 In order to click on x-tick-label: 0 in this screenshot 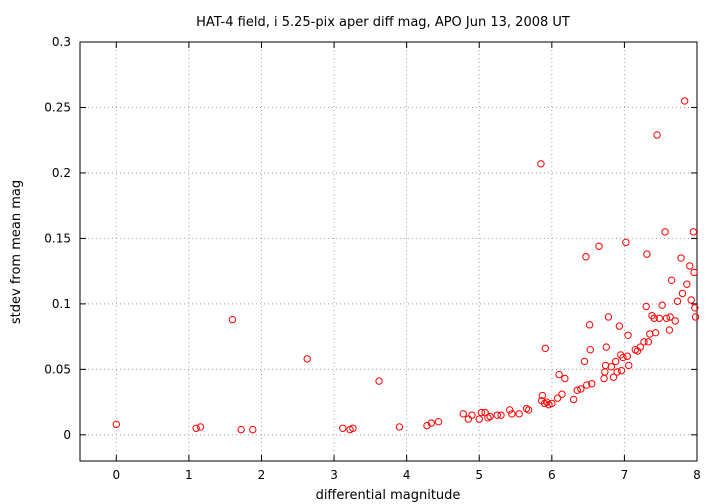, I will do `click(116, 475)`.